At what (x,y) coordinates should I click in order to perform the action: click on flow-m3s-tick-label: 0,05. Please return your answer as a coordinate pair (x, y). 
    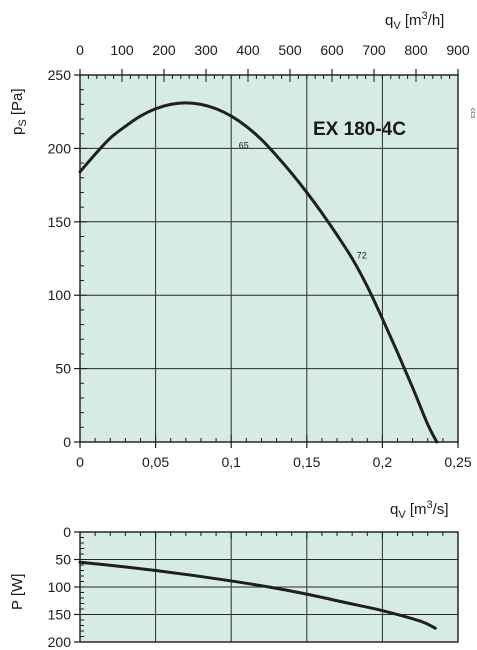
    Looking at the image, I should click on (155, 462).